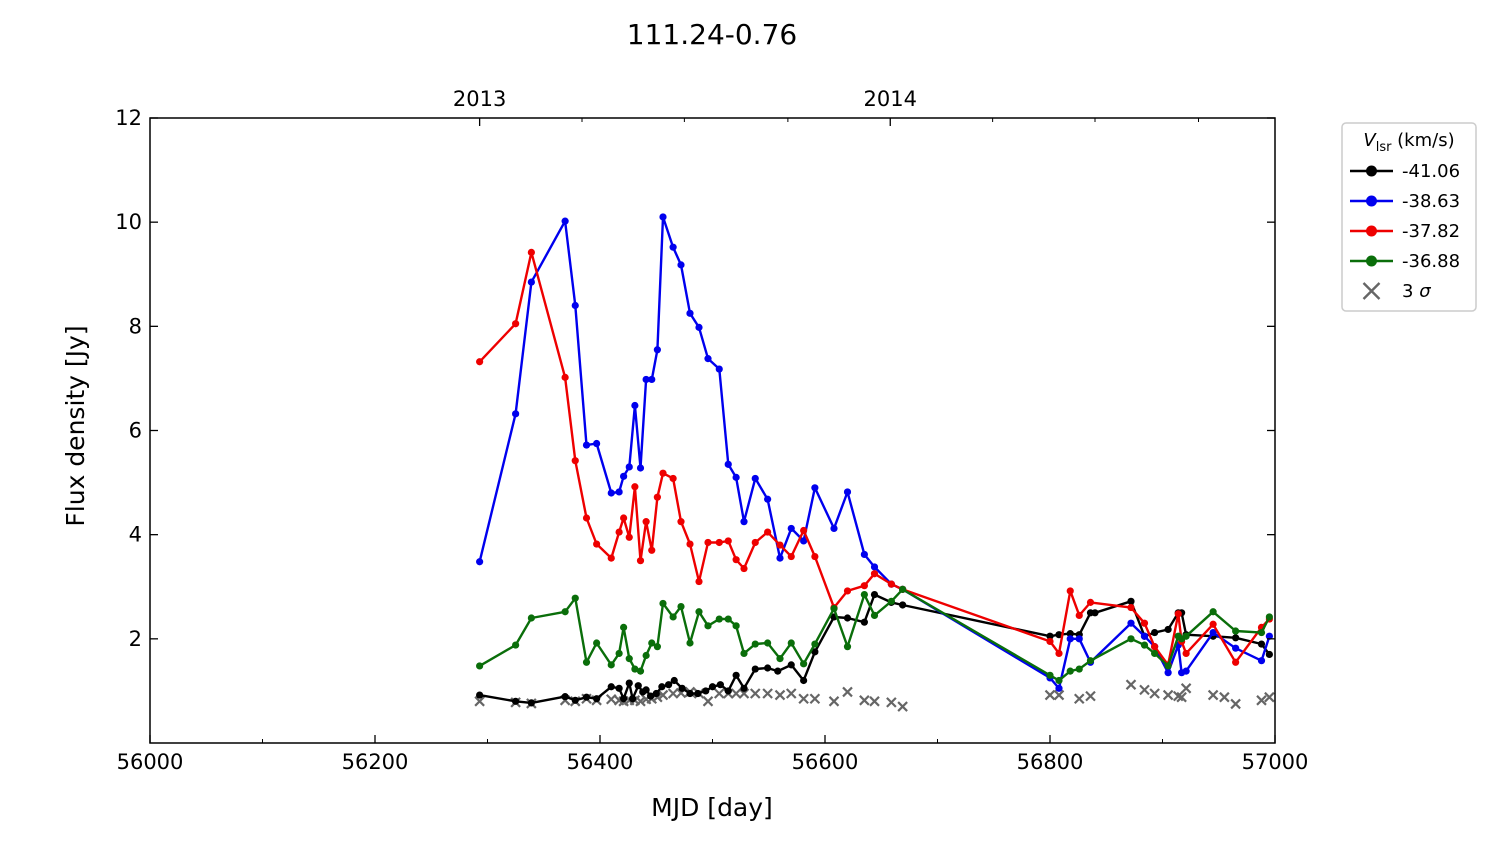 The width and height of the screenshot is (1500, 844). What do you see at coordinates (1371, 291) in the screenshot?
I see `legend-threshold-marker` at bounding box center [1371, 291].